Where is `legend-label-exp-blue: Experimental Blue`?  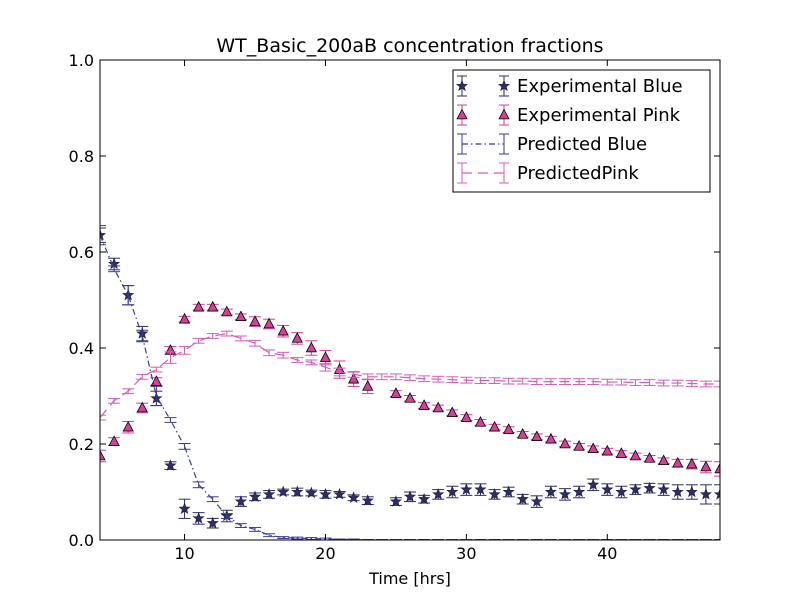
legend-label-exp-blue: Experimental Blue is located at coordinates (600, 86).